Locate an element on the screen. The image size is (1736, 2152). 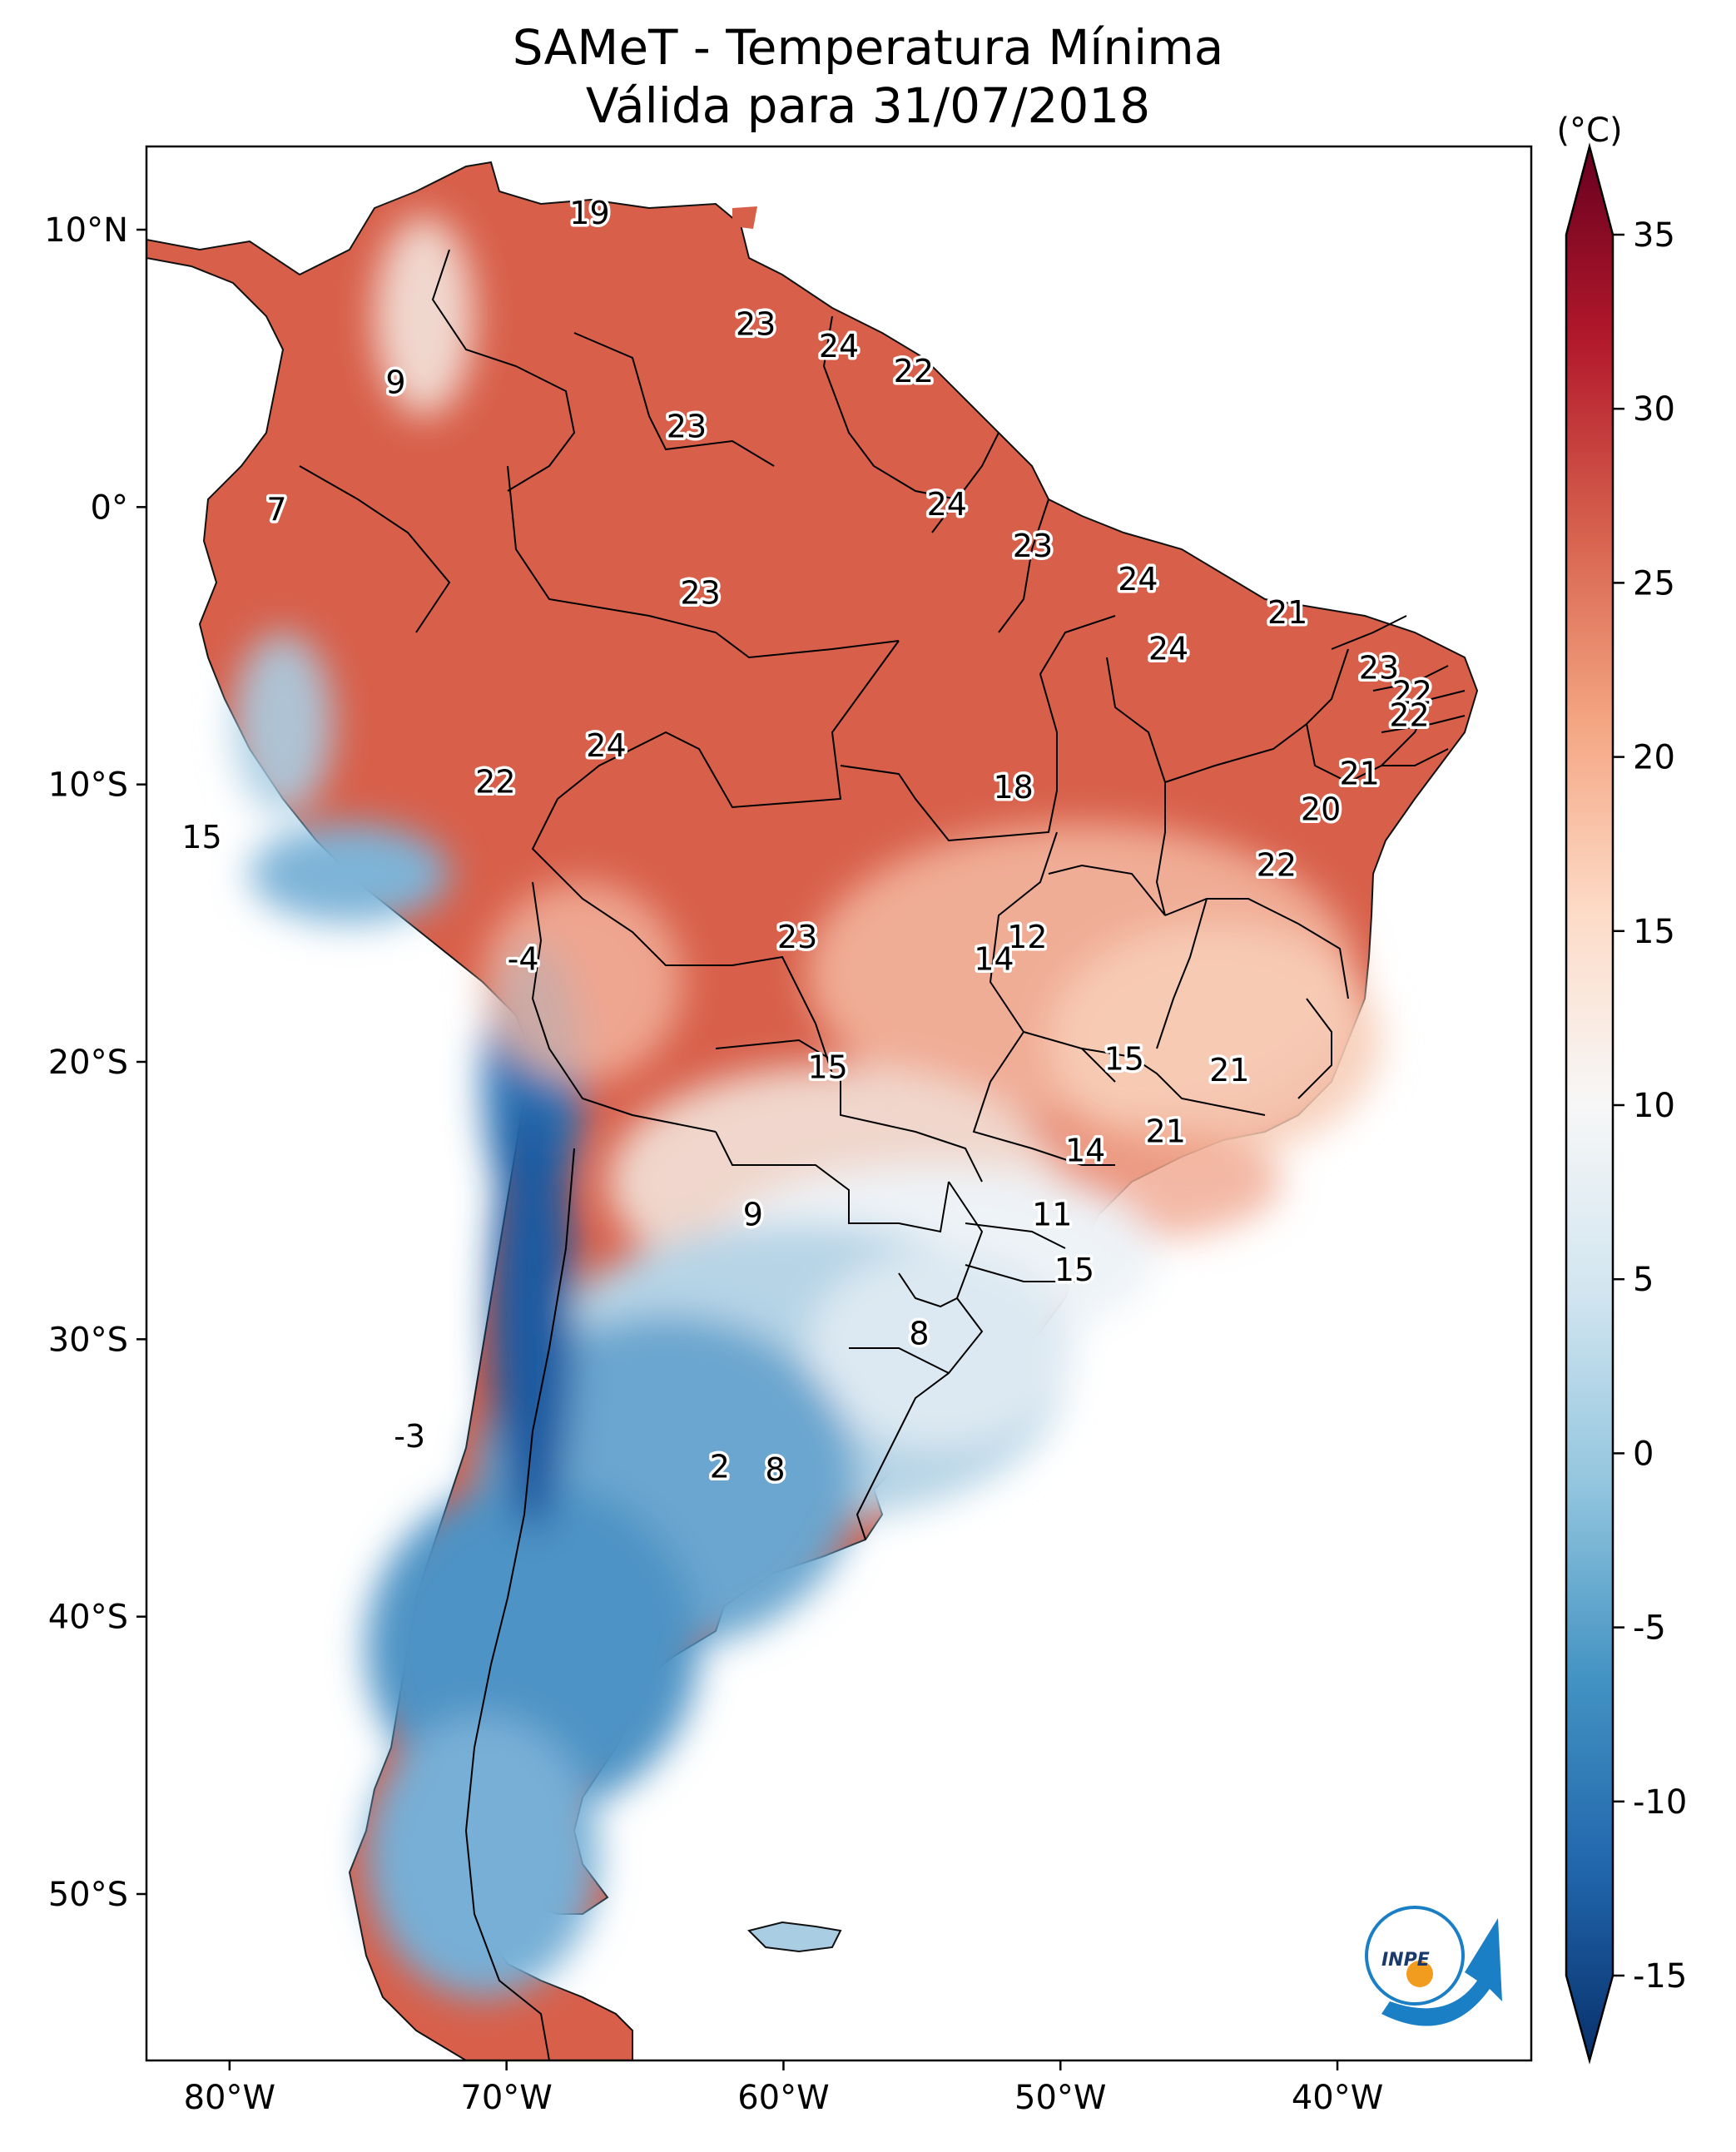
colorbar: (°C) 35 30 25 20 15 10 5 0 -5 -10 -15 is located at coordinates (1621, 1088).